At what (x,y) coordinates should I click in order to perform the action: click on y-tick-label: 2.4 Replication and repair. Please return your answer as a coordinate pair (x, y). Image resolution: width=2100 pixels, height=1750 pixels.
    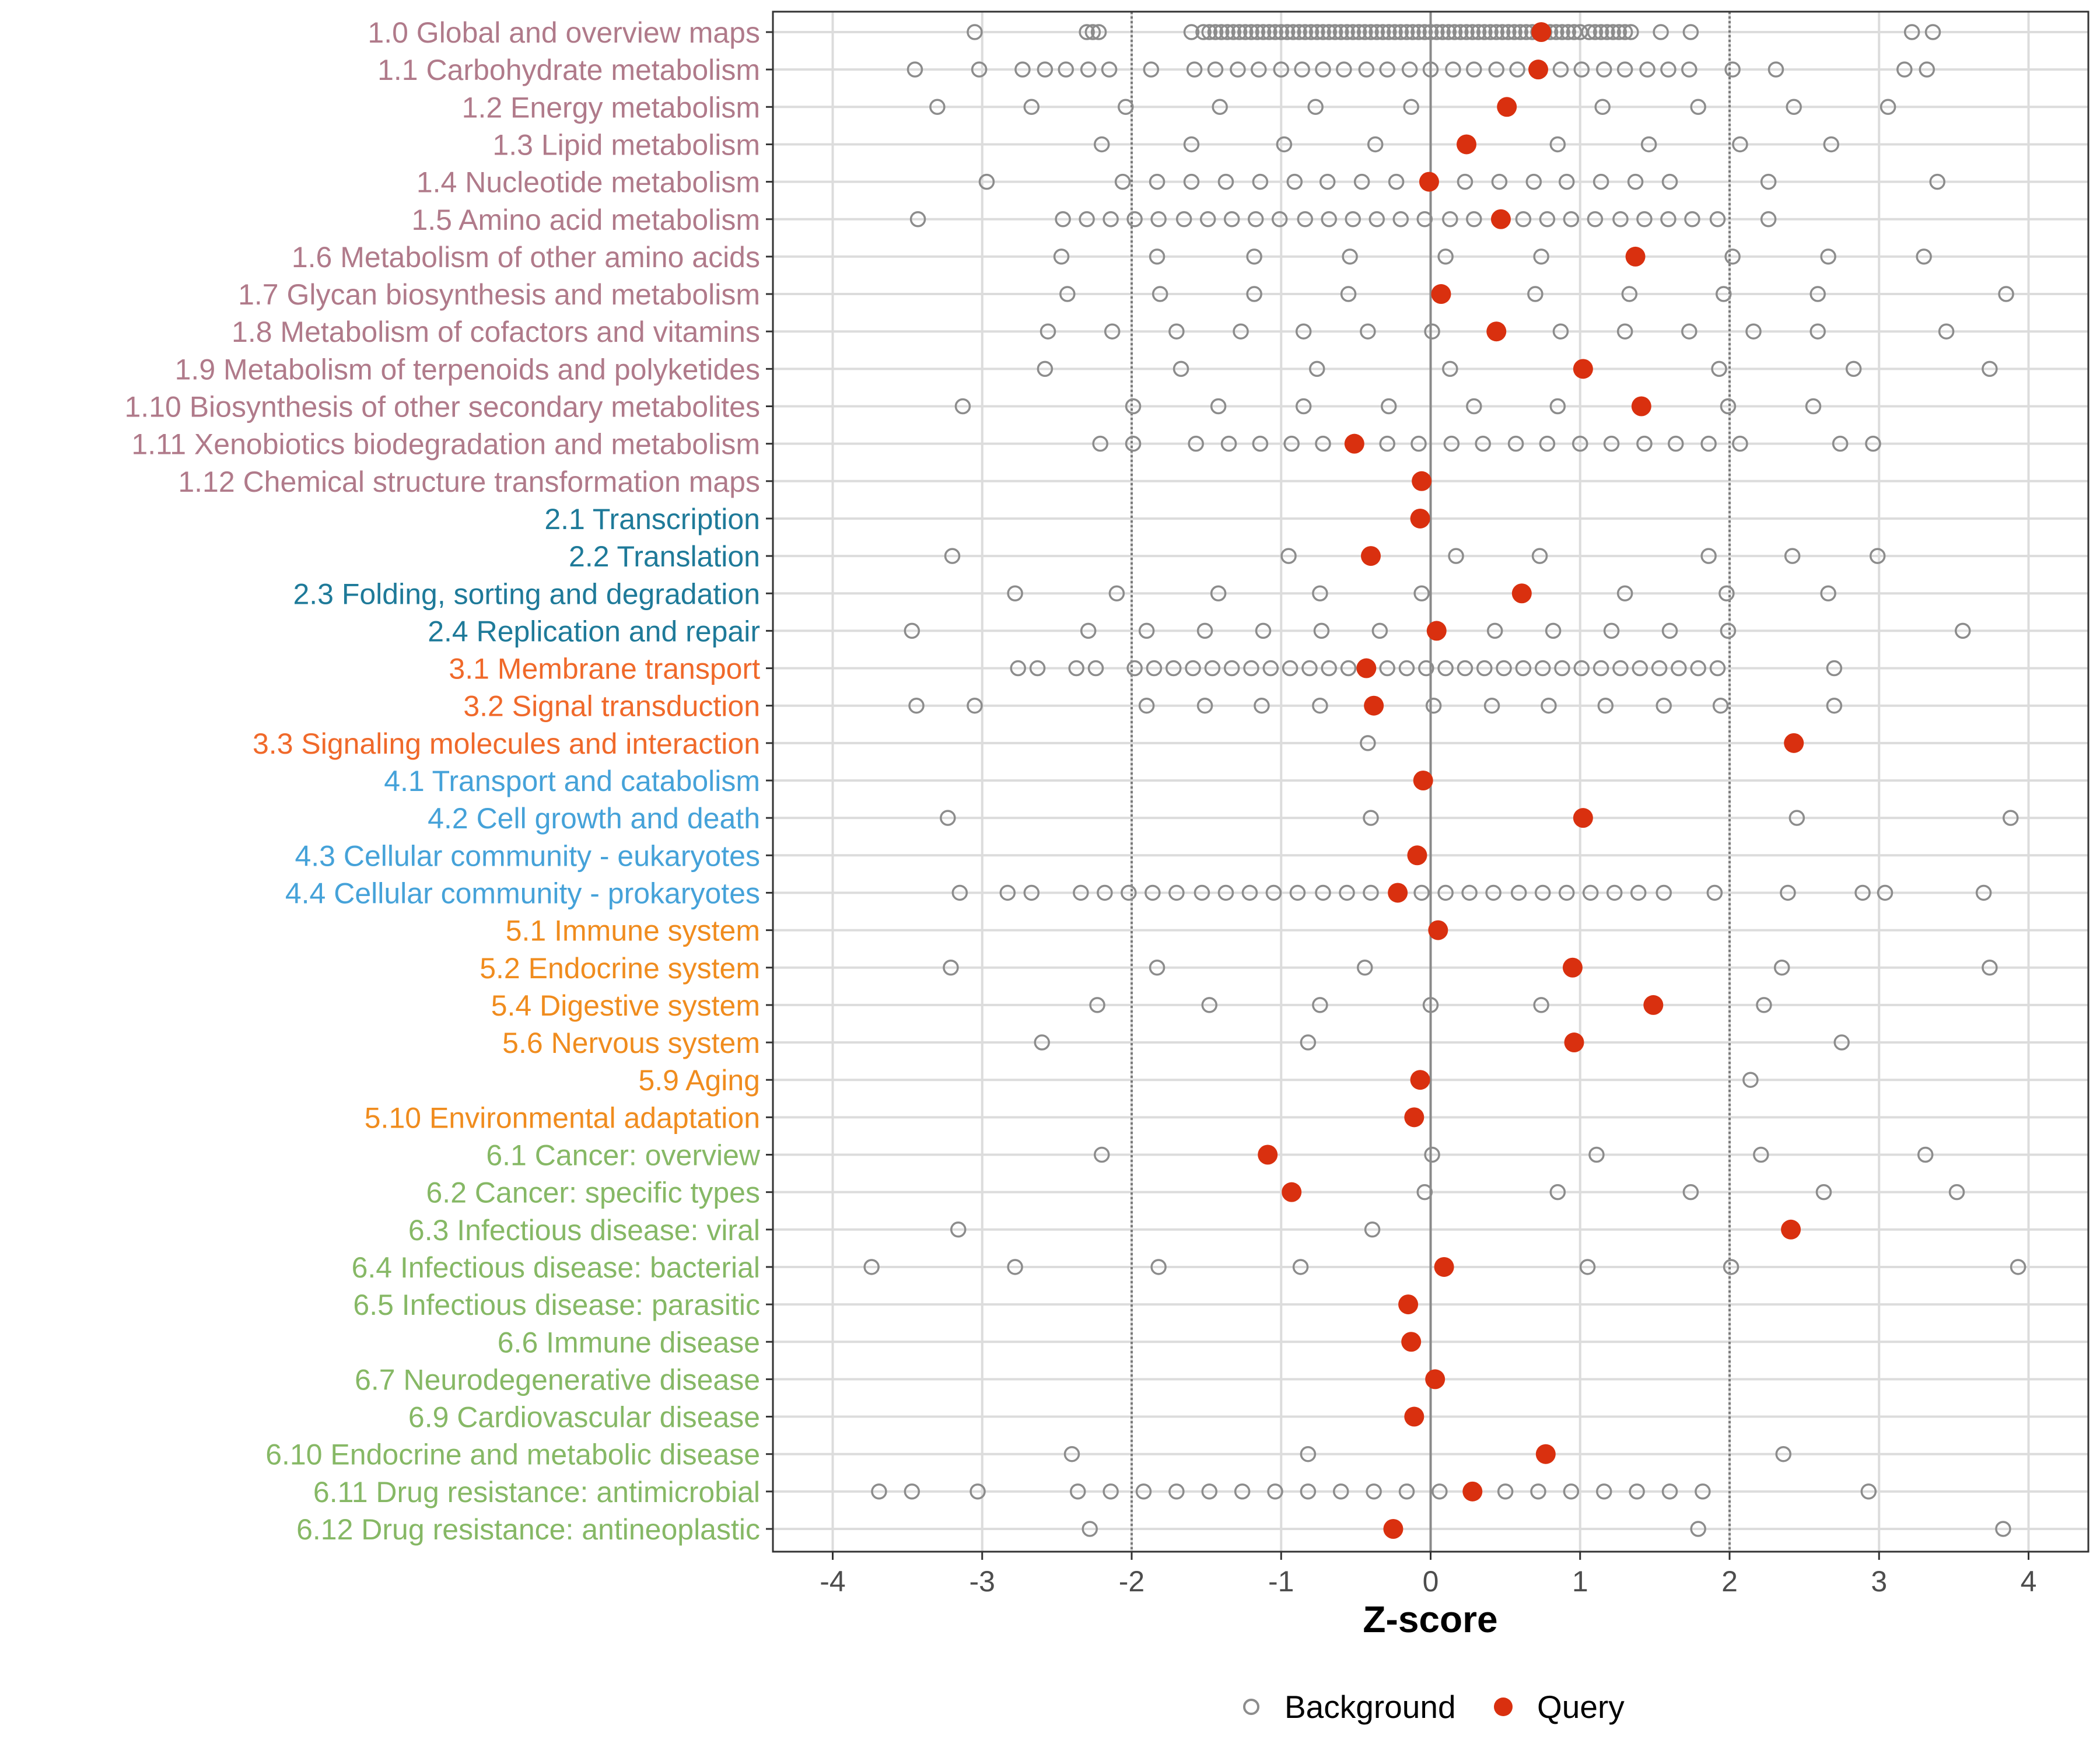
    Looking at the image, I should click on (594, 631).